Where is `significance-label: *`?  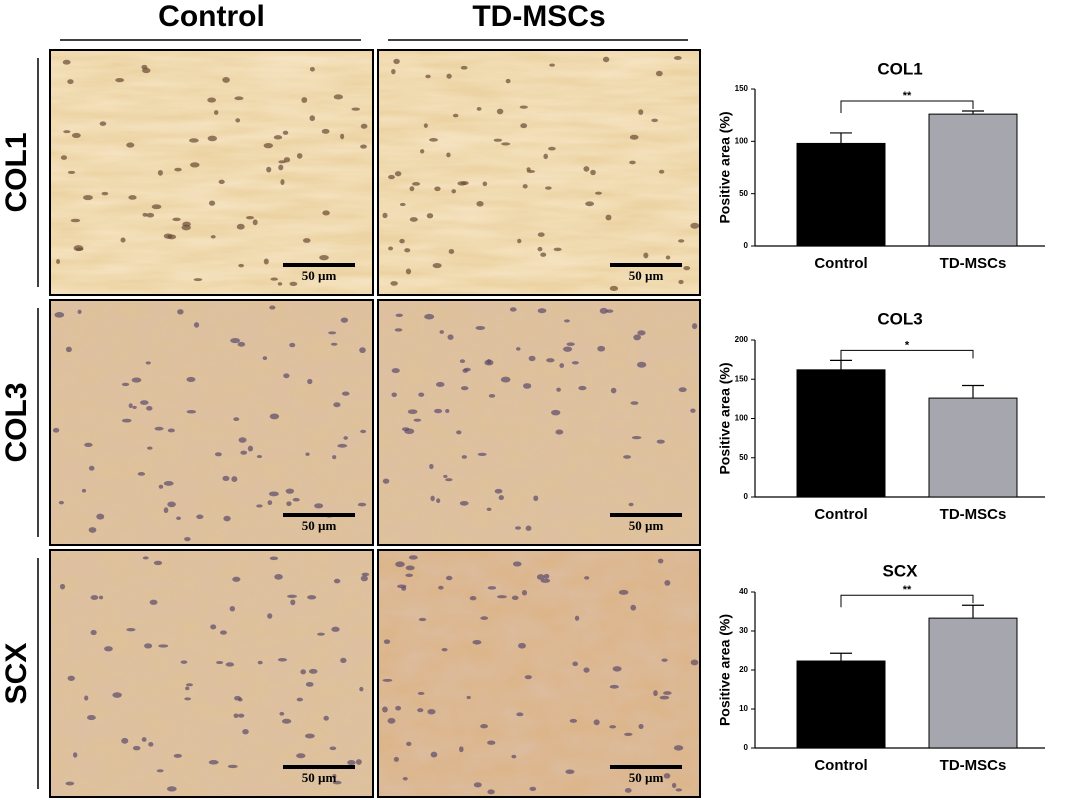
significance-label: * is located at coordinates (907, 345).